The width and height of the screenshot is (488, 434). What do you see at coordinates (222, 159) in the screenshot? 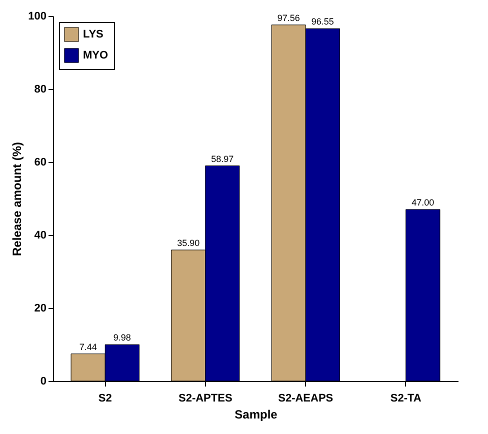
I see `data-label: 58.97` at bounding box center [222, 159].